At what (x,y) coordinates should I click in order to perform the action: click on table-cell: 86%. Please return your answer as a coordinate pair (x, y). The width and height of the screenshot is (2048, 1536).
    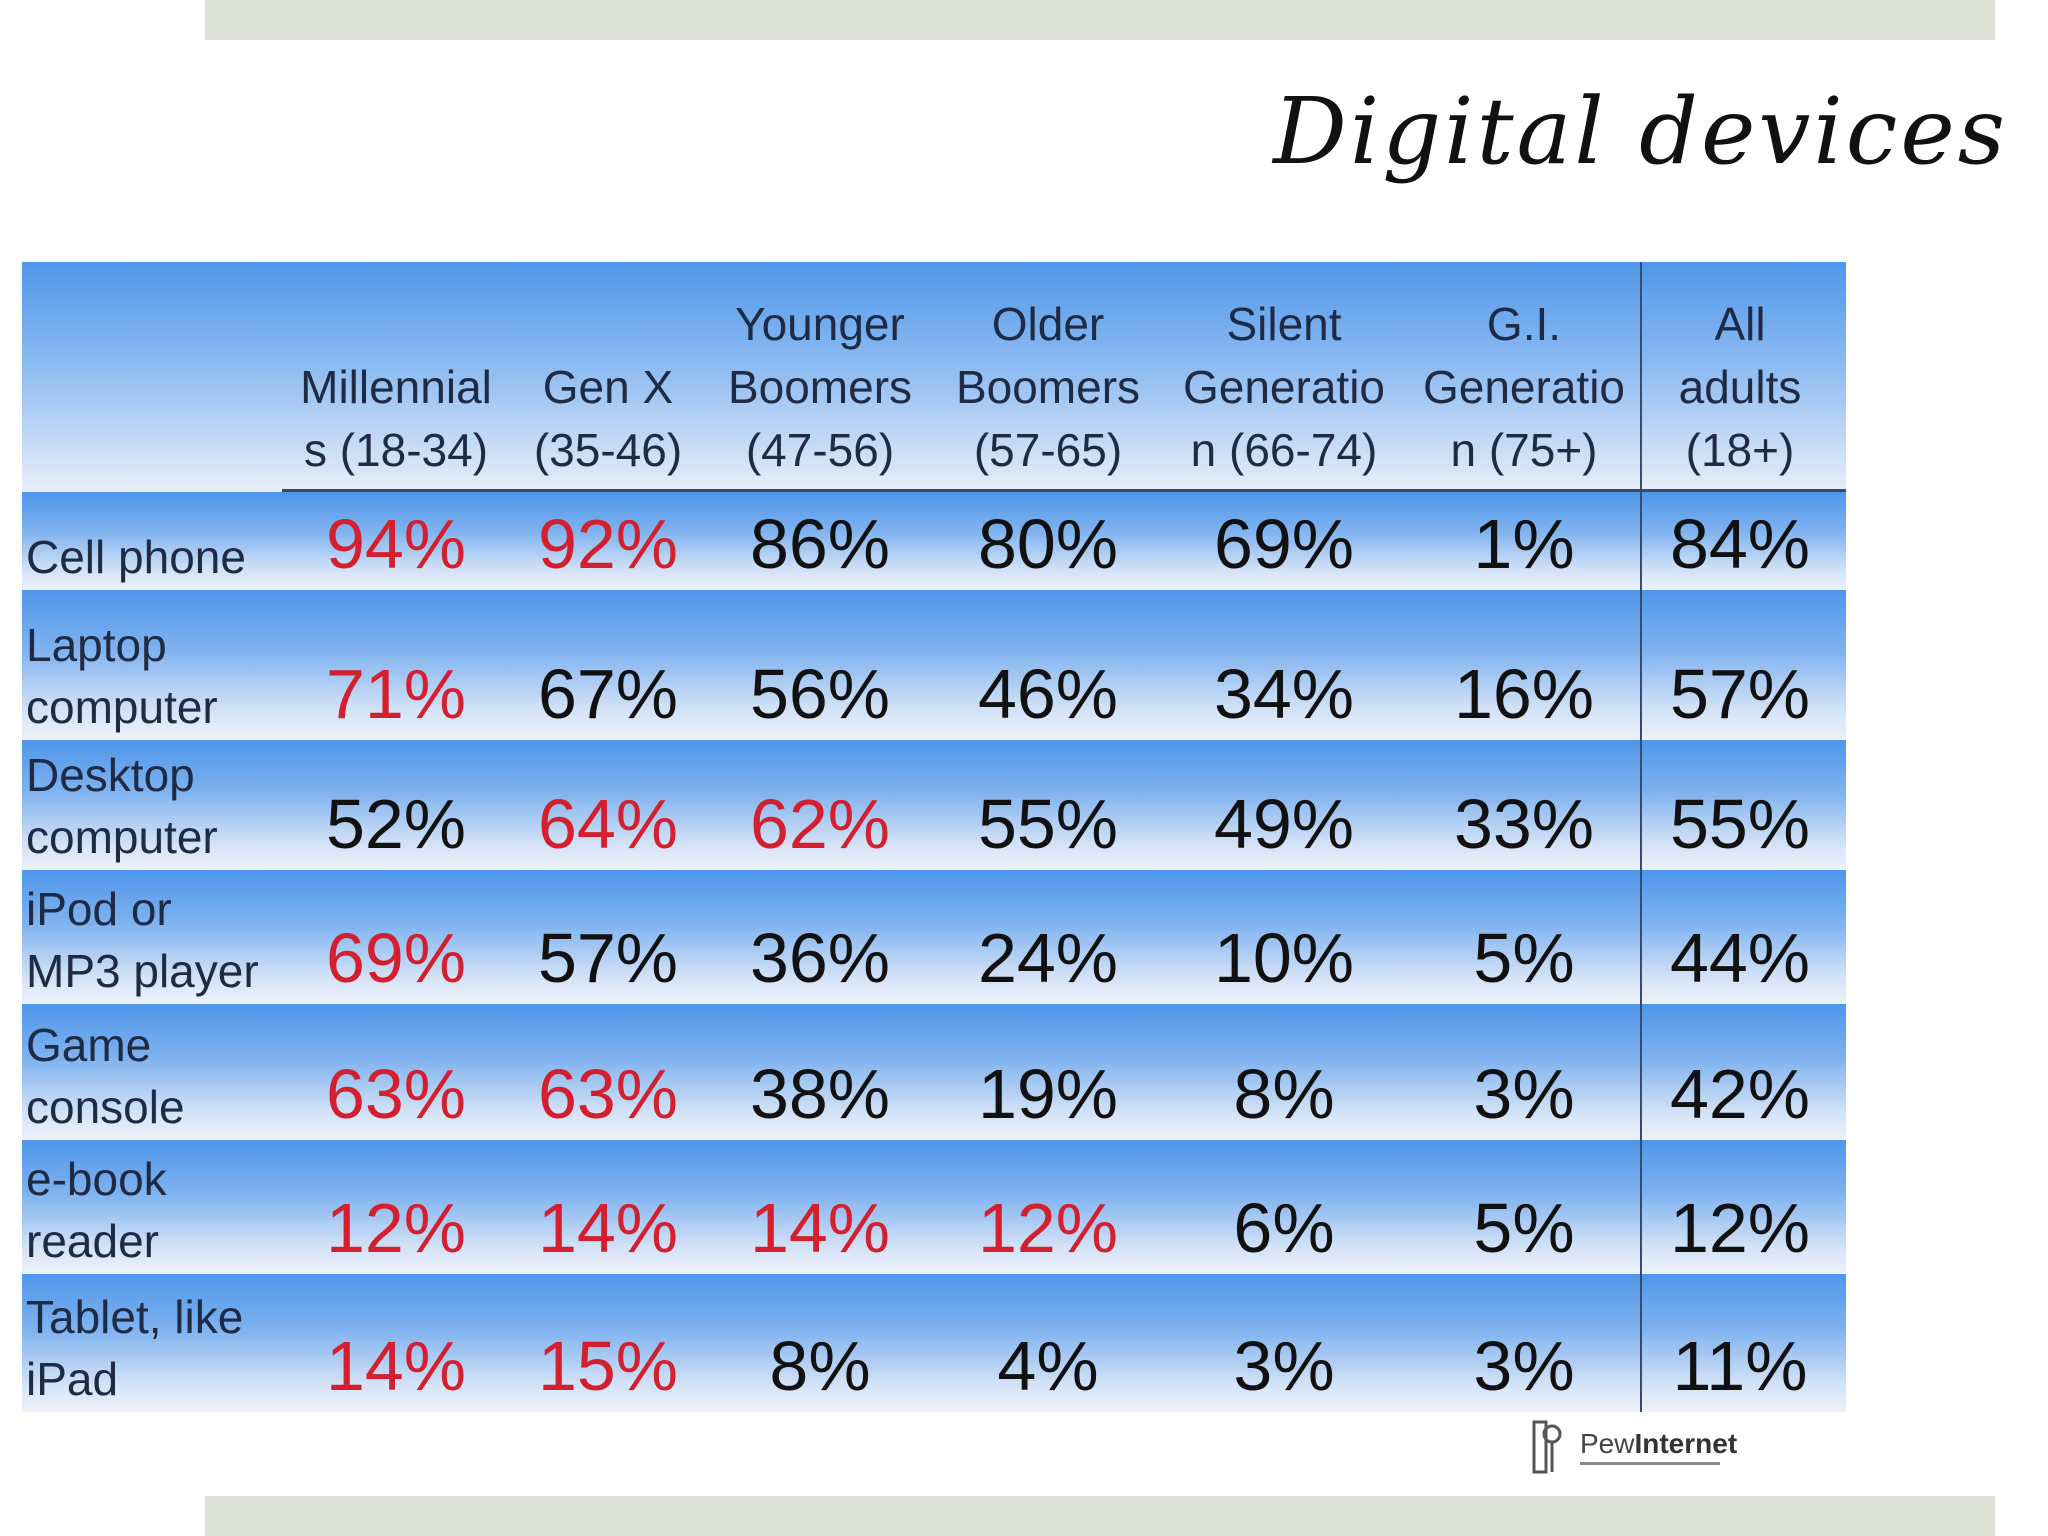
    Looking at the image, I should click on (820, 544).